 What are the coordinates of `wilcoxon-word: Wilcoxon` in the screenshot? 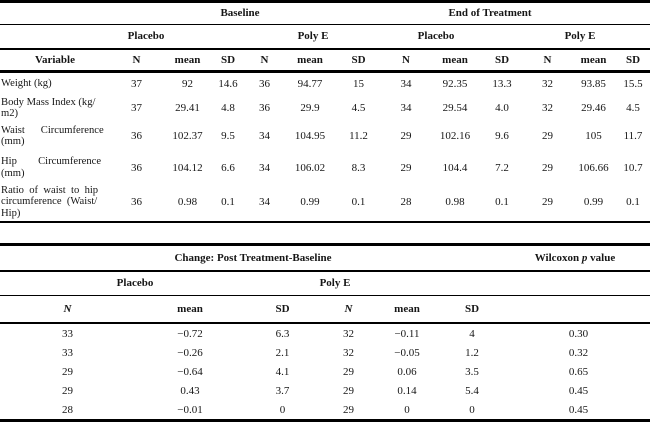 It's located at (557, 257).